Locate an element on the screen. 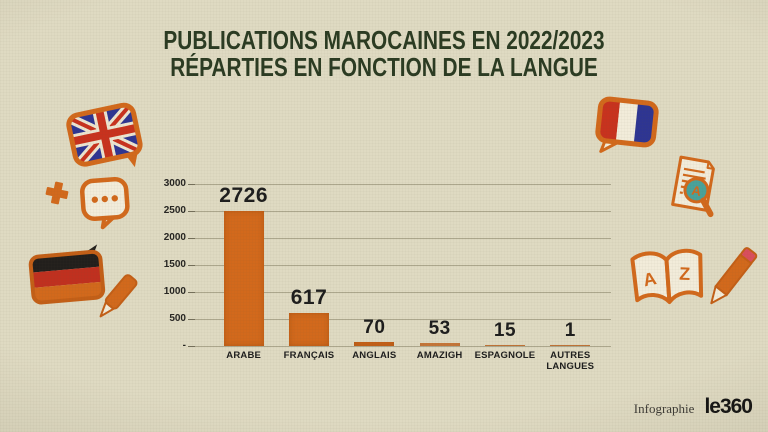 This screenshot has width=768, height=432. x-axis-category-label: AUTRES LANGUES is located at coordinates (570, 361).